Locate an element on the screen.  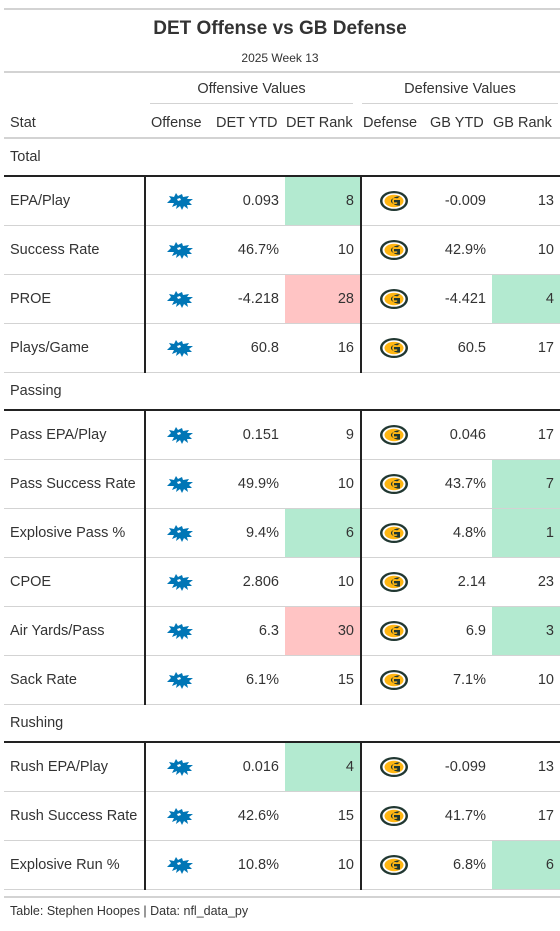
gb-ytd-cell: 41.7% is located at coordinates (458, 816).